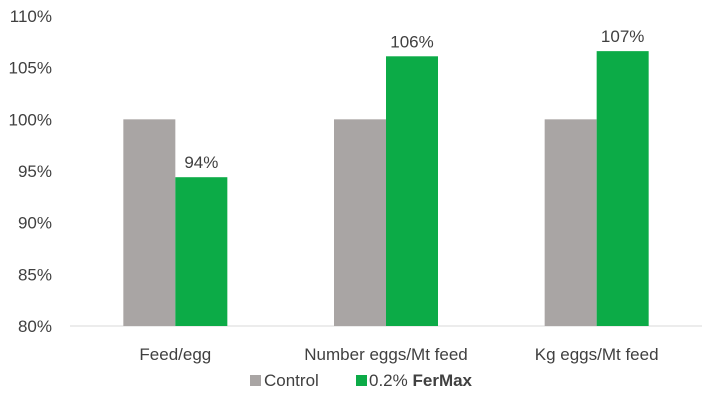 Image resolution: width=702 pixels, height=398 pixels. What do you see at coordinates (597, 354) in the screenshot?
I see `category-label: Kg eggs/Mt feed` at bounding box center [597, 354].